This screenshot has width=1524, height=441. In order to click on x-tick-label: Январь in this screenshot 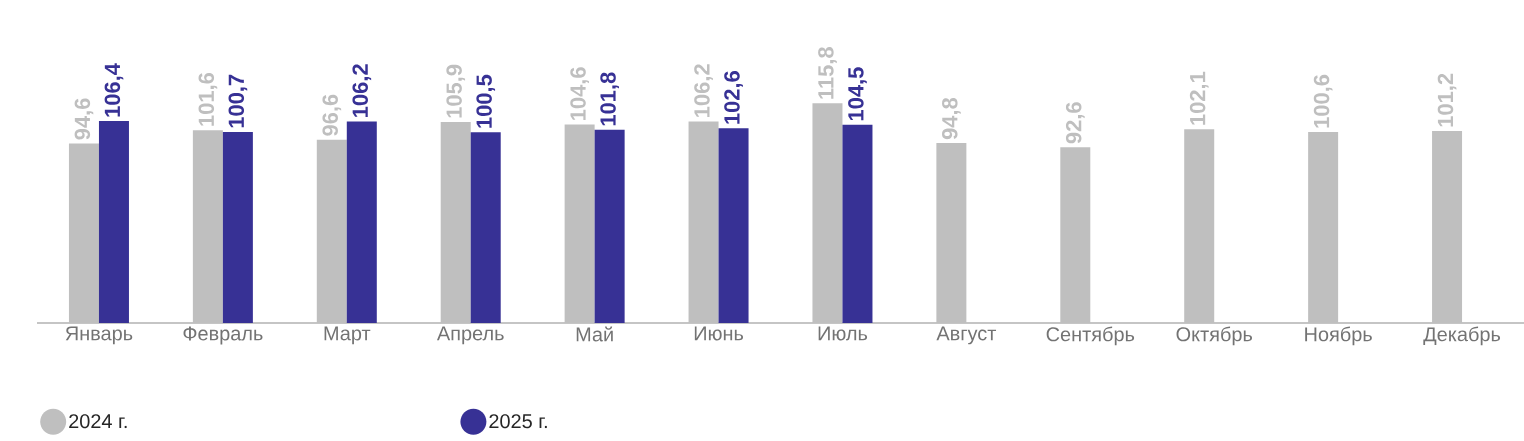, I will do `click(99, 335)`.